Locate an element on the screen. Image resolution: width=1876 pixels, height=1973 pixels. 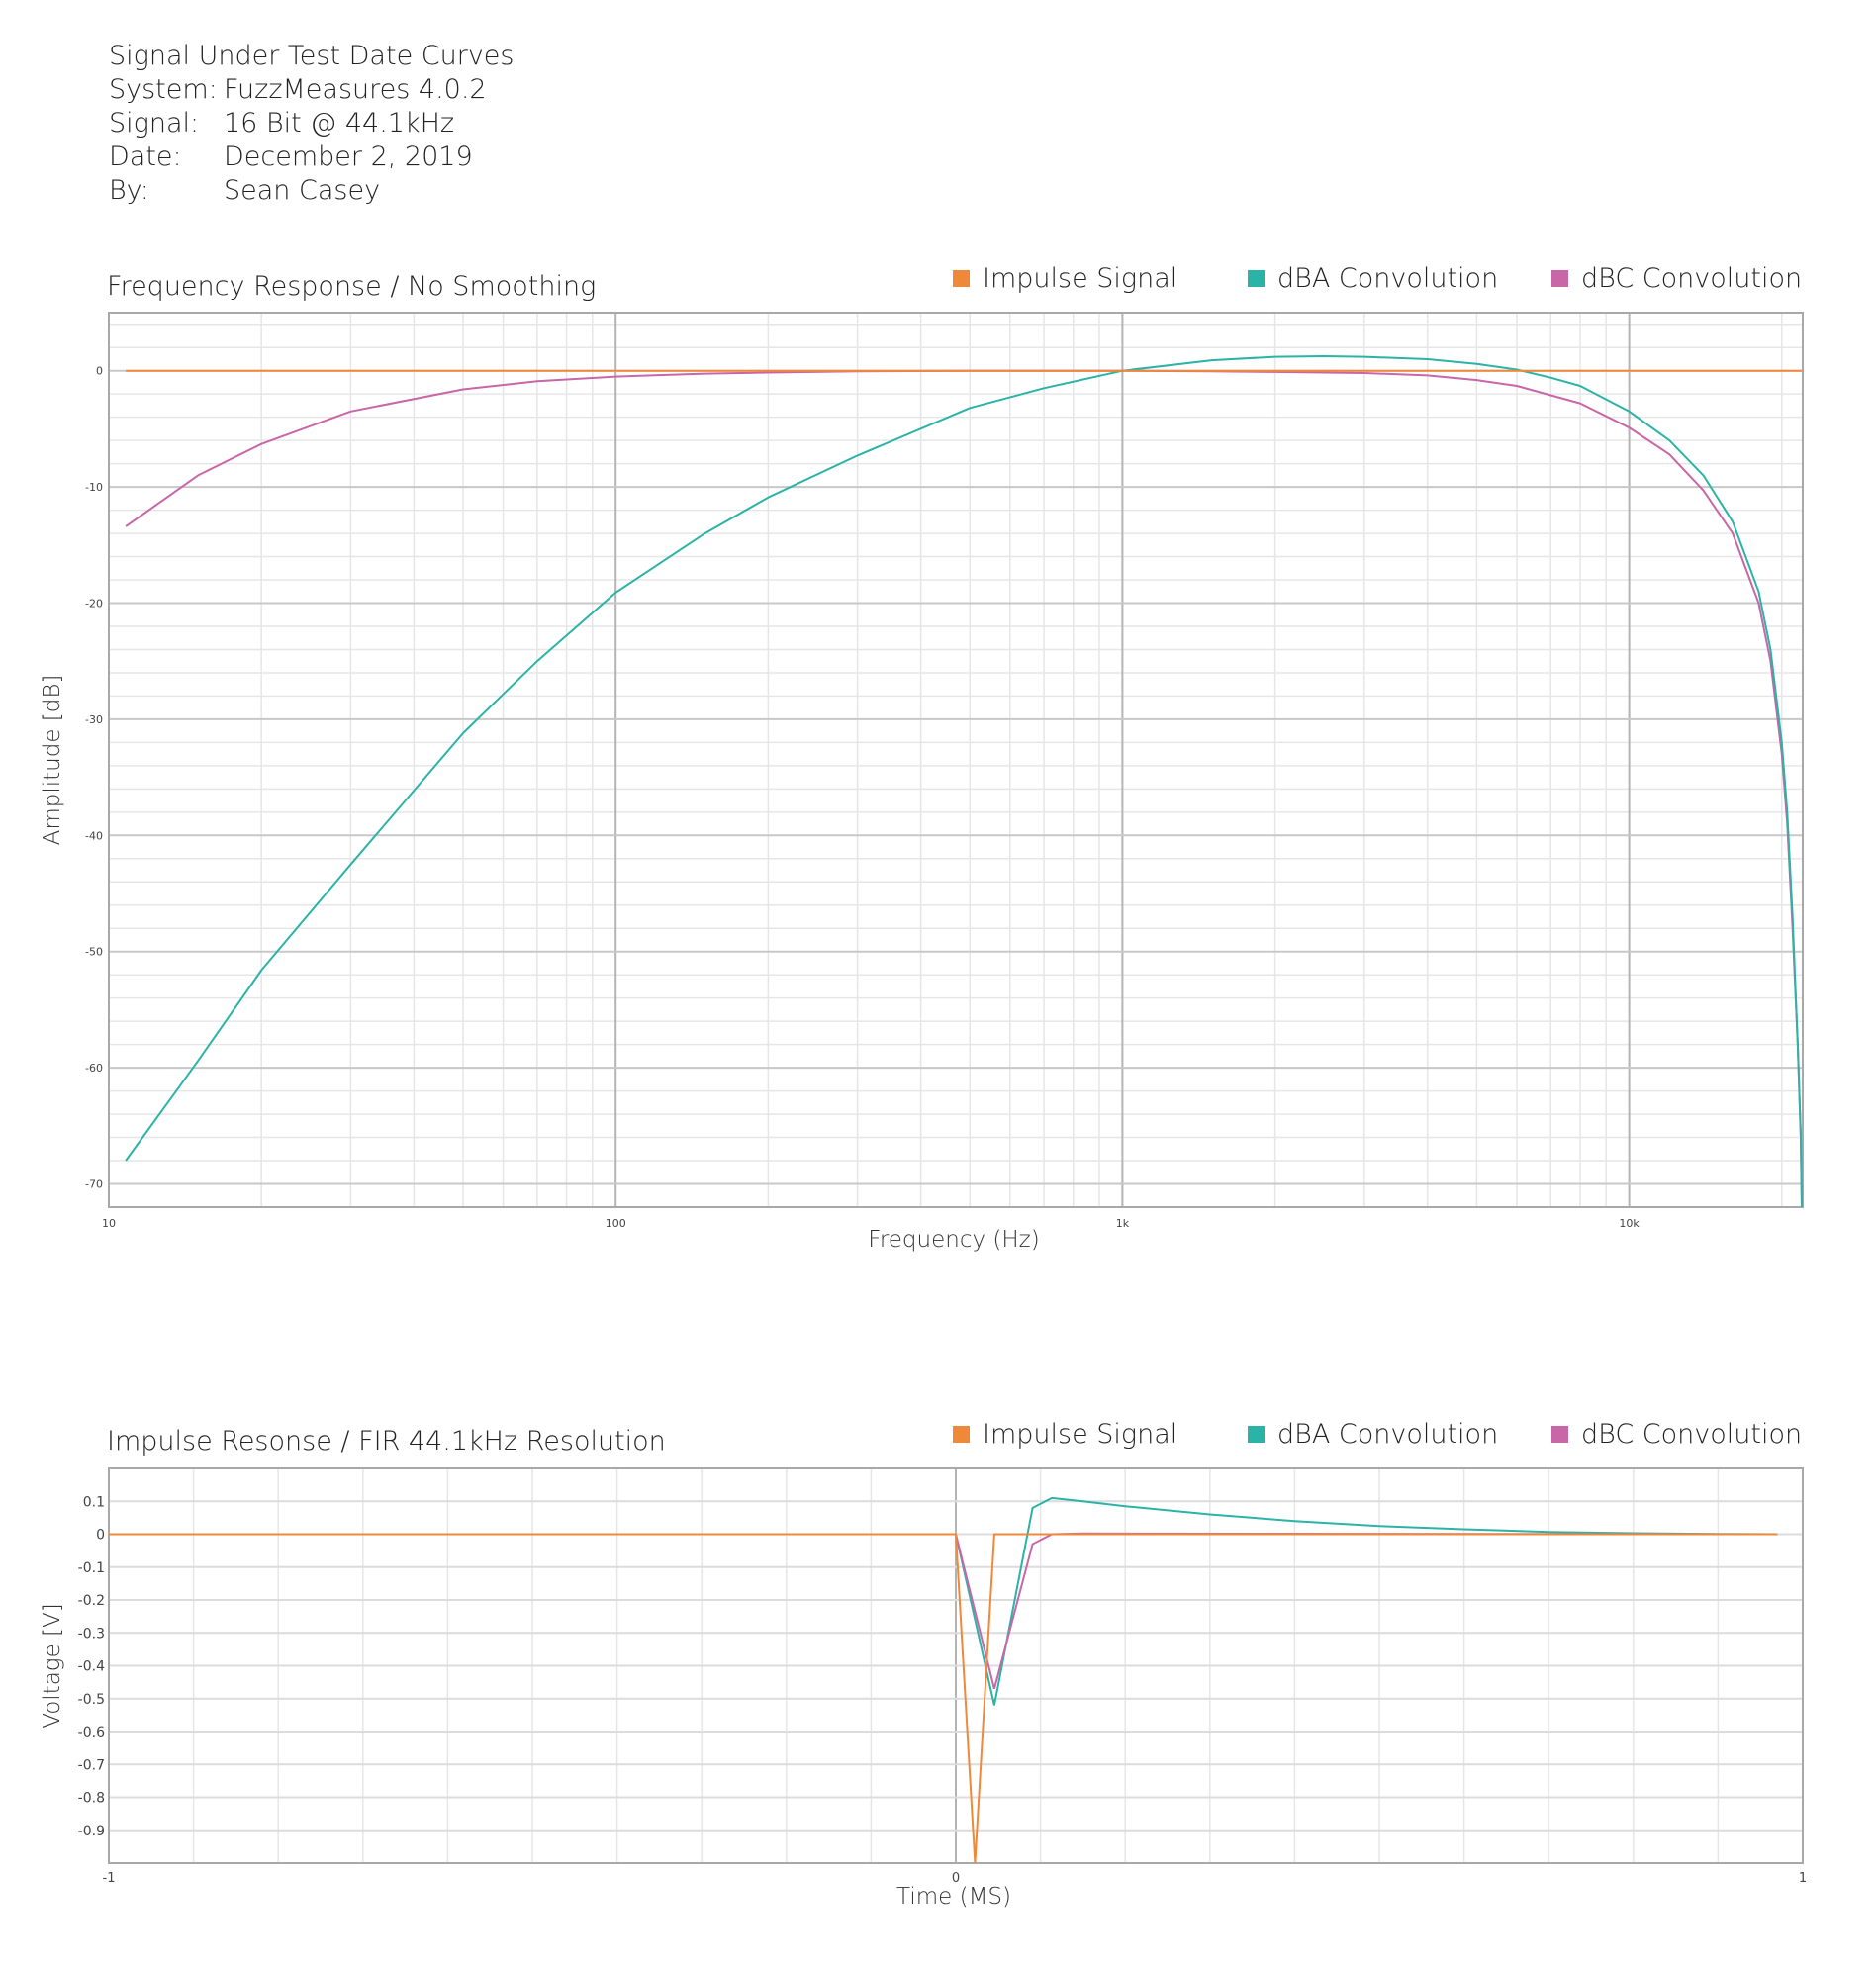
report-title: Signal Under Test Date Curves is located at coordinates (311, 56).